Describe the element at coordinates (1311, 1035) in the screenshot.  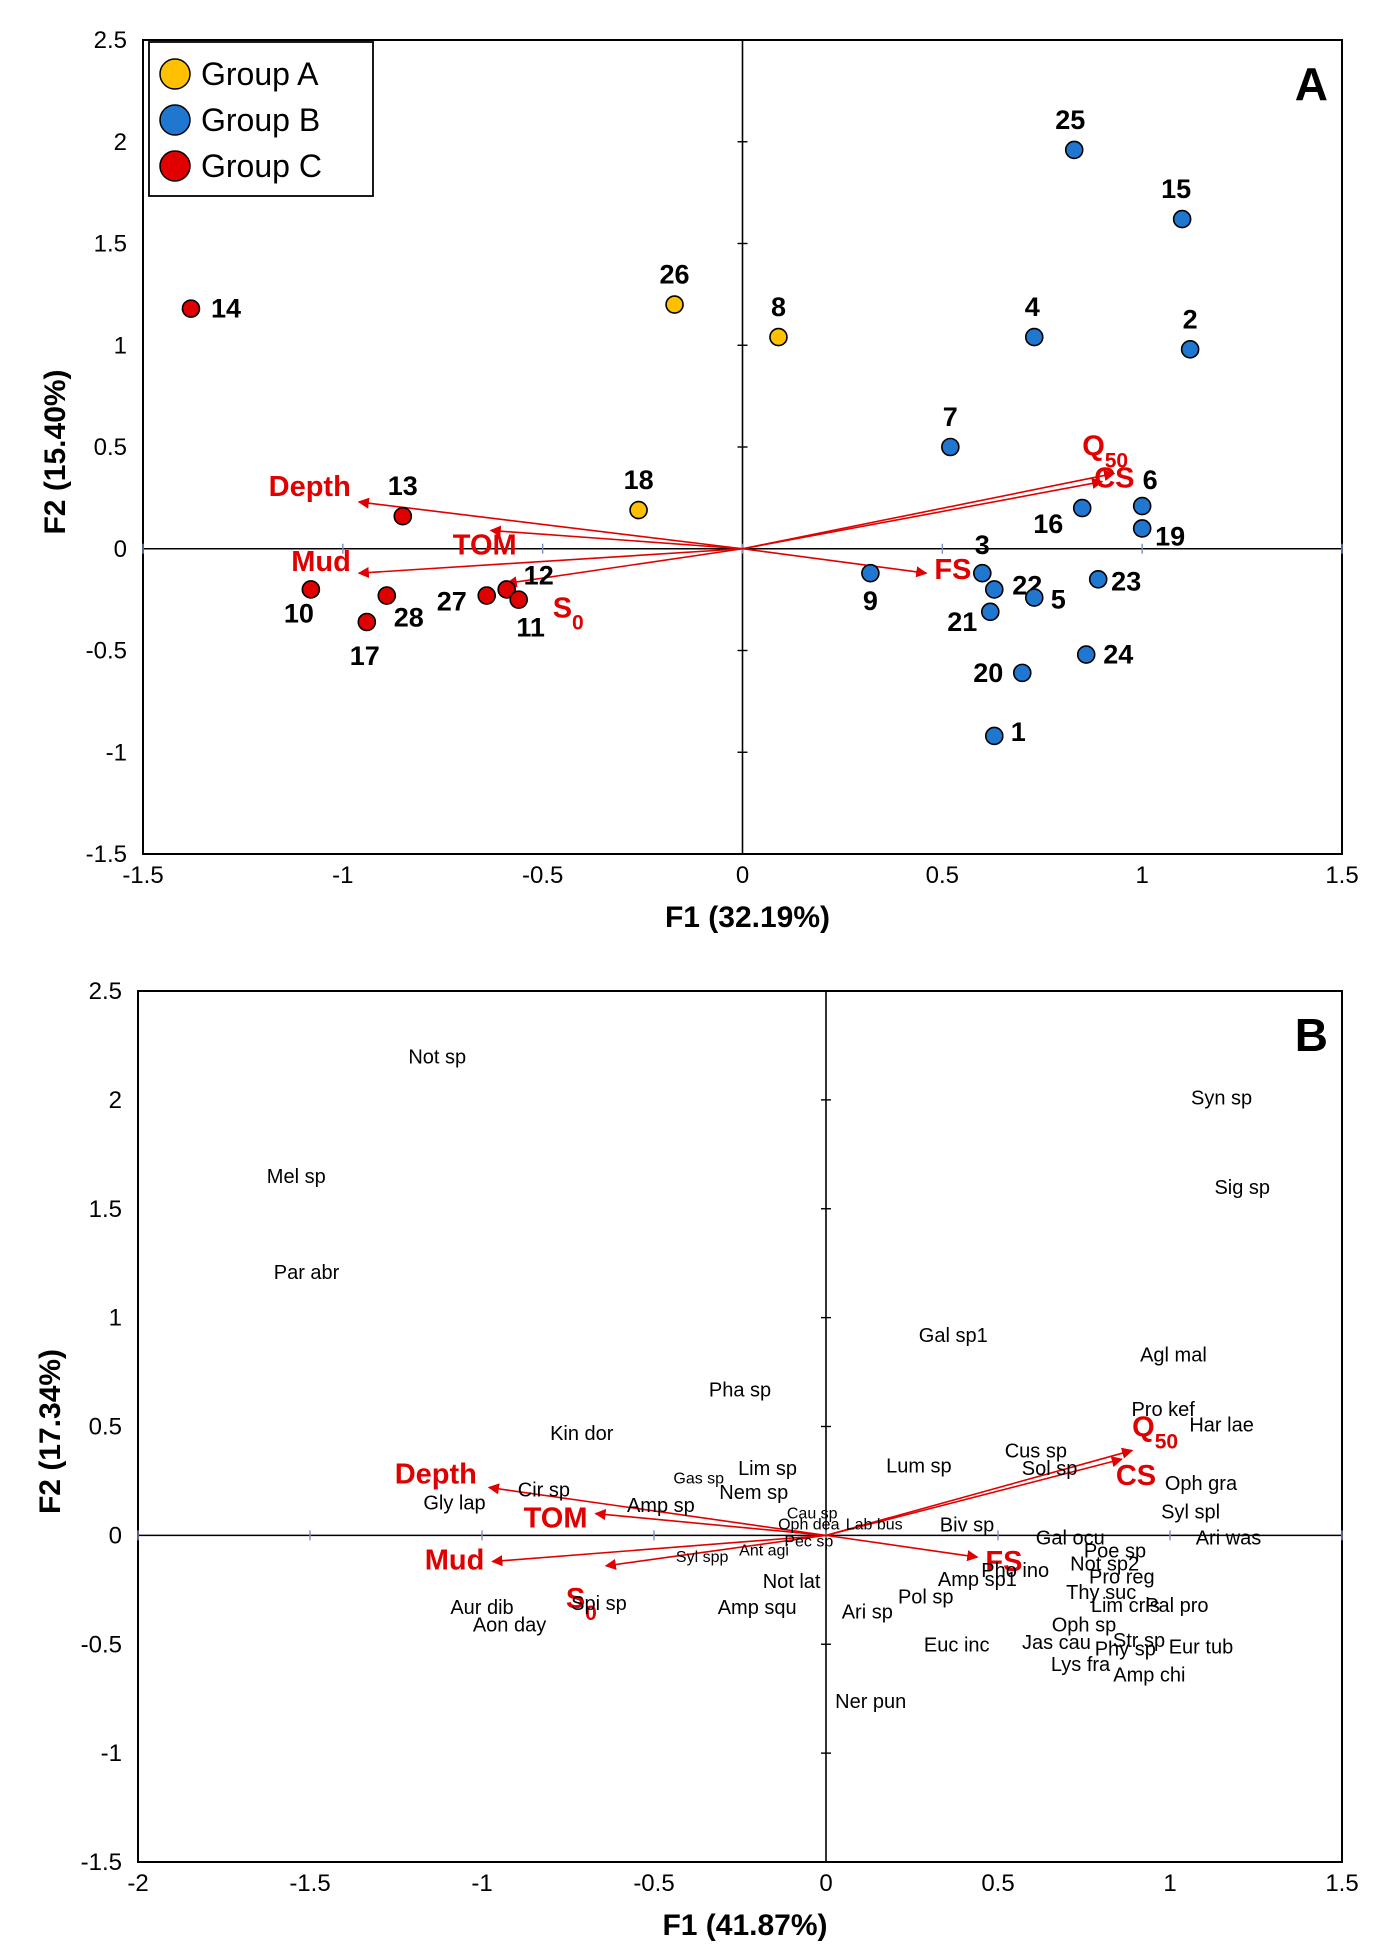
I see `panel-letter: B` at that location.